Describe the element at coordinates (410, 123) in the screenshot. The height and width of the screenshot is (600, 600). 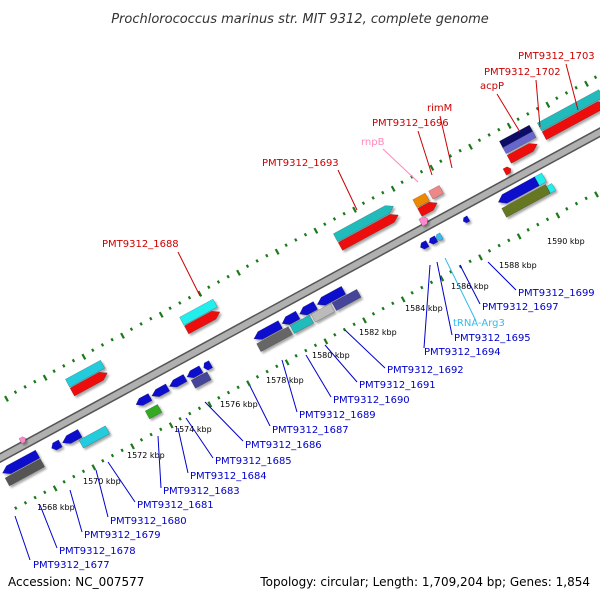
I see `gene-label-pmt9312-1696: PMT9312_1696` at that location.